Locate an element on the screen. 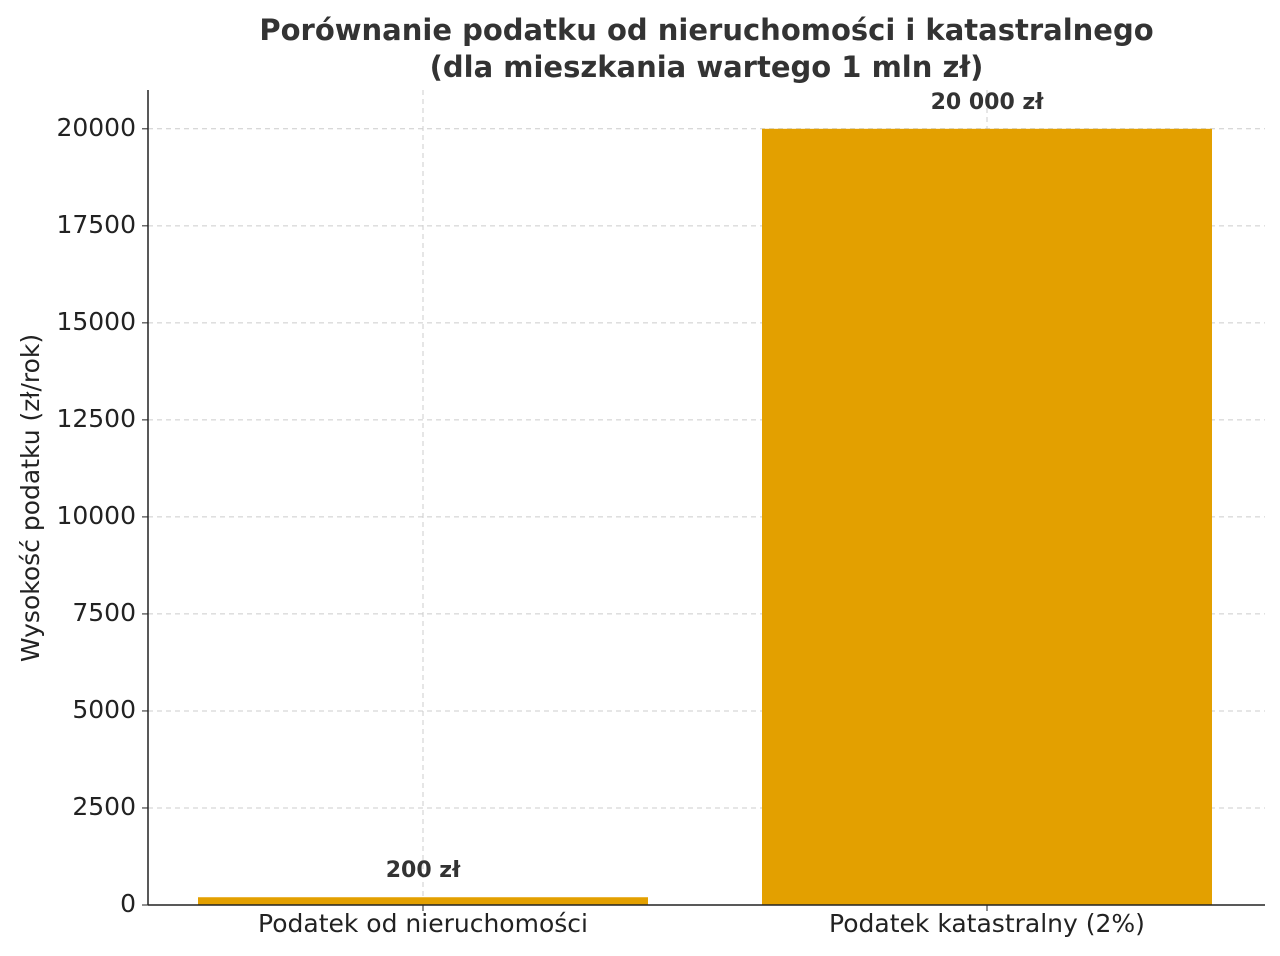 The image size is (1280, 956). y-tick-label: 15000 is located at coordinates (96, 321).